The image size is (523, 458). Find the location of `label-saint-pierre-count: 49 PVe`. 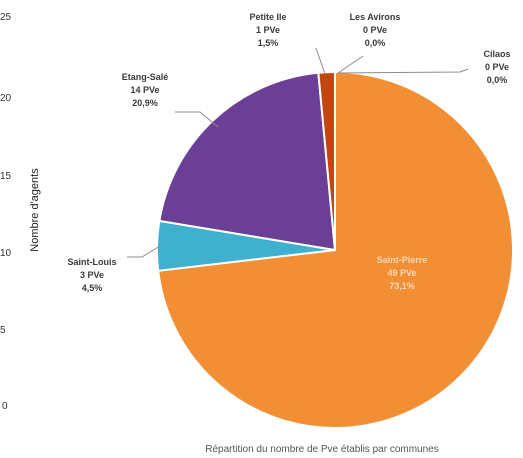

label-saint-pierre-count: 49 PVe is located at coordinates (401, 273).